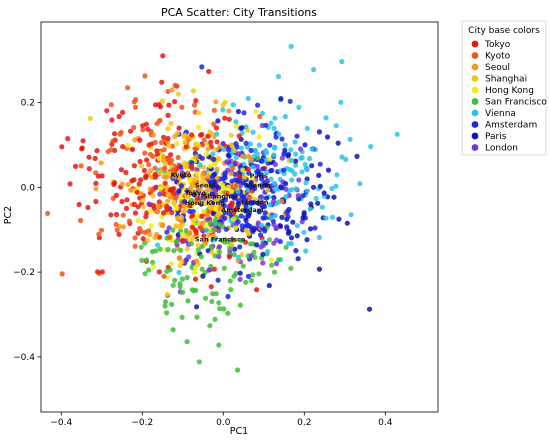 This screenshot has width=550, height=445. Describe the element at coordinates (497, 45) in the screenshot. I see `legend-label-tokyo: Tokyo` at that location.